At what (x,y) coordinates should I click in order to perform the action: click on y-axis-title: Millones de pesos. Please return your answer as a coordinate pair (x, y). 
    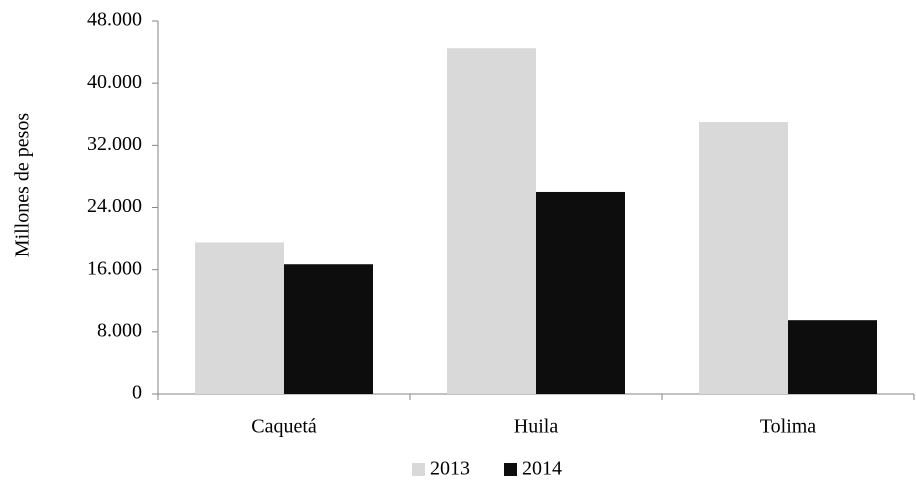
    Looking at the image, I should click on (23, 185).